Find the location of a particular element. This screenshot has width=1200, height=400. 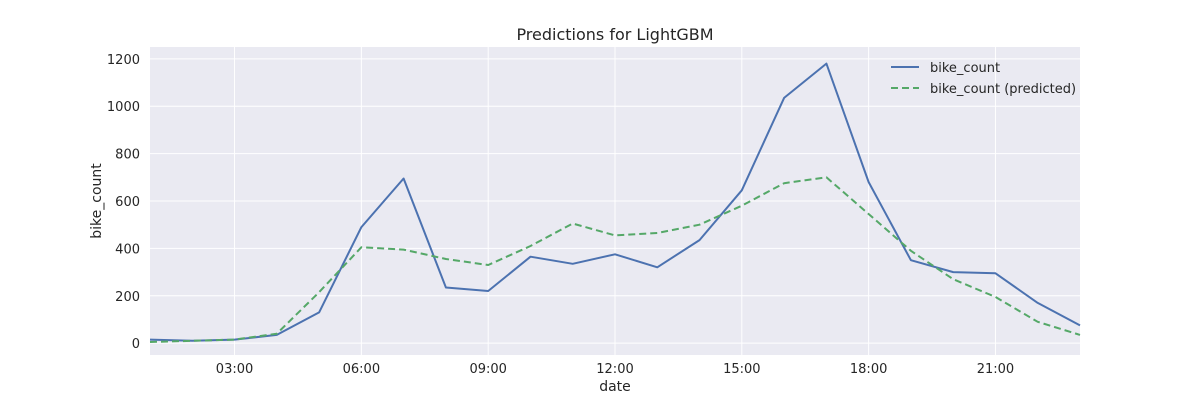

x-tick-label: 12:00 is located at coordinates (614, 369).